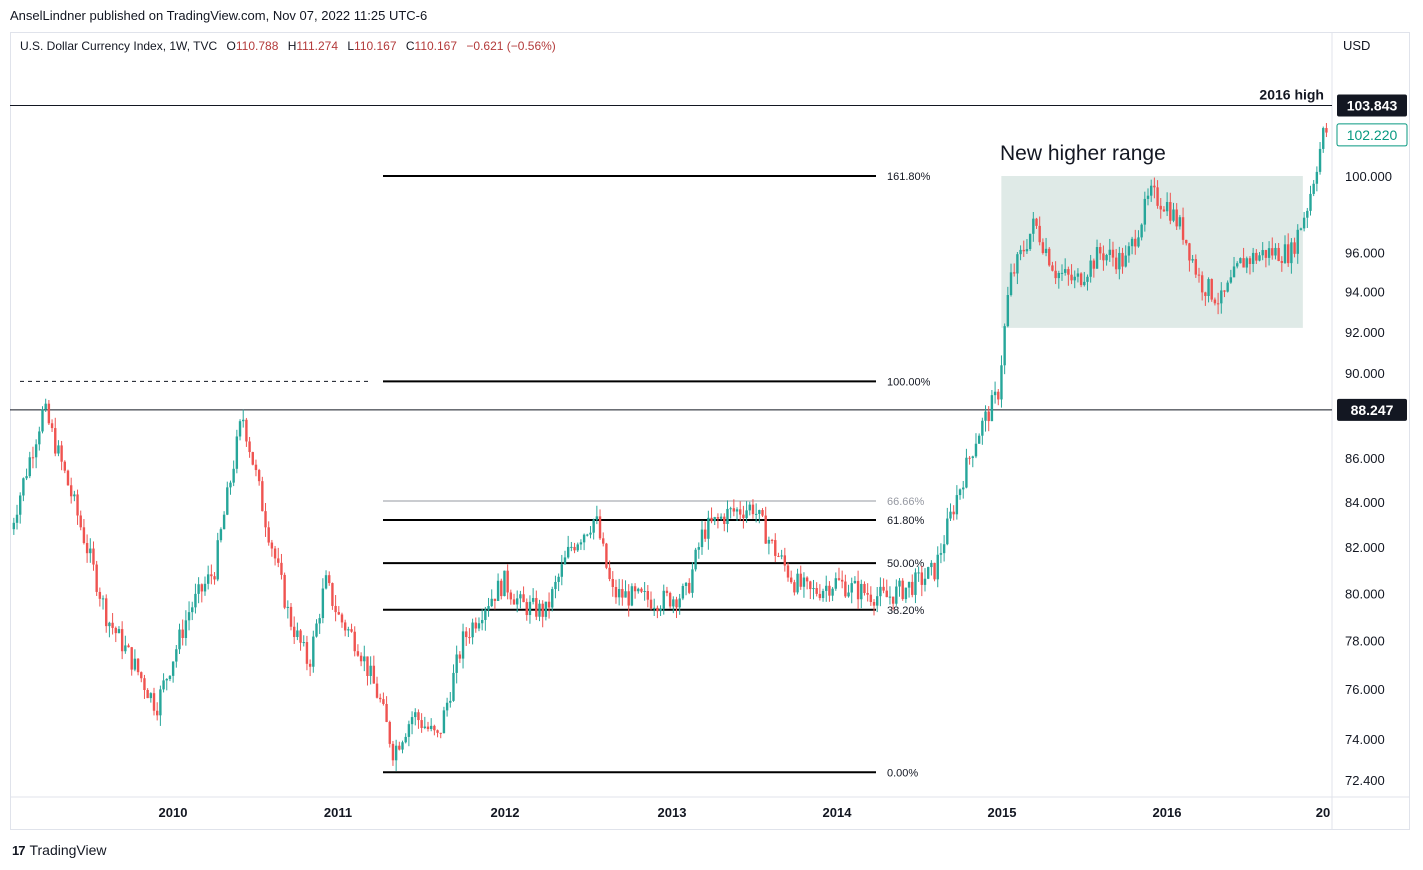 The width and height of the screenshot is (1423, 870). I want to click on price-label-2: 88.247, so click(1372, 410).